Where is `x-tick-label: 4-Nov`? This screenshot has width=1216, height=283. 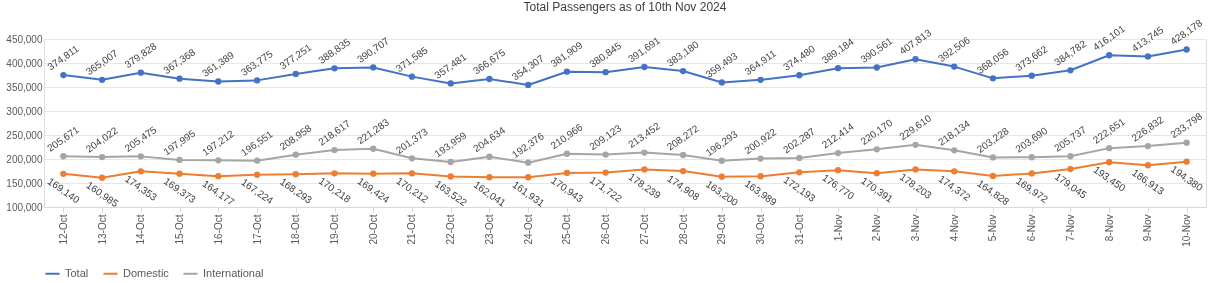 x-tick-label: 4-Nov is located at coordinates (954, 228).